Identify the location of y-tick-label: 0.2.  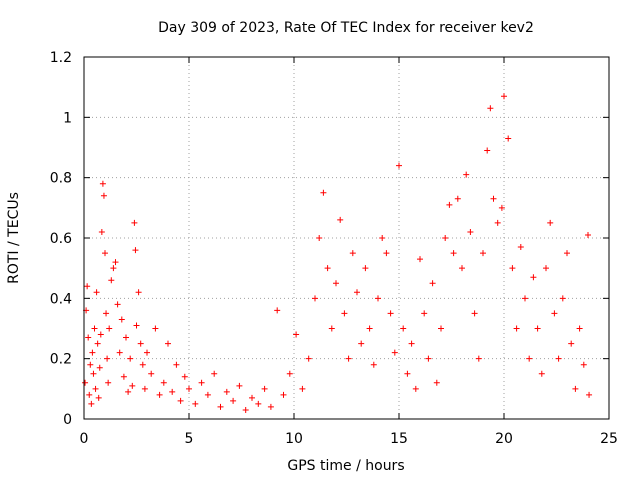
(61, 360).